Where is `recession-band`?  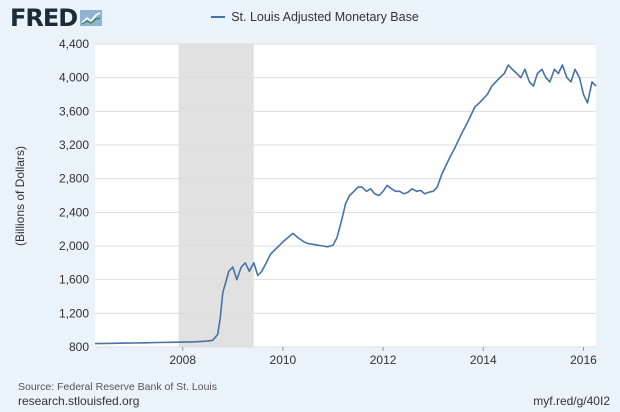
recession-band is located at coordinates (216, 195).